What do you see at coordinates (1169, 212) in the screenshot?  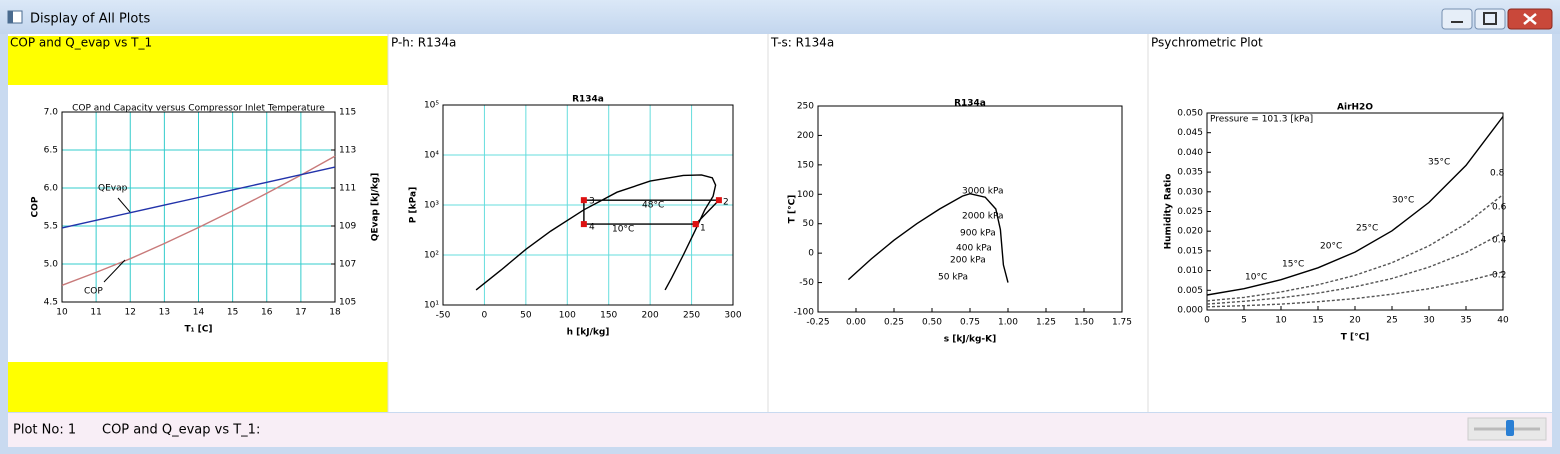 I see `y-axis-label: Humidity Ratio` at bounding box center [1169, 212].